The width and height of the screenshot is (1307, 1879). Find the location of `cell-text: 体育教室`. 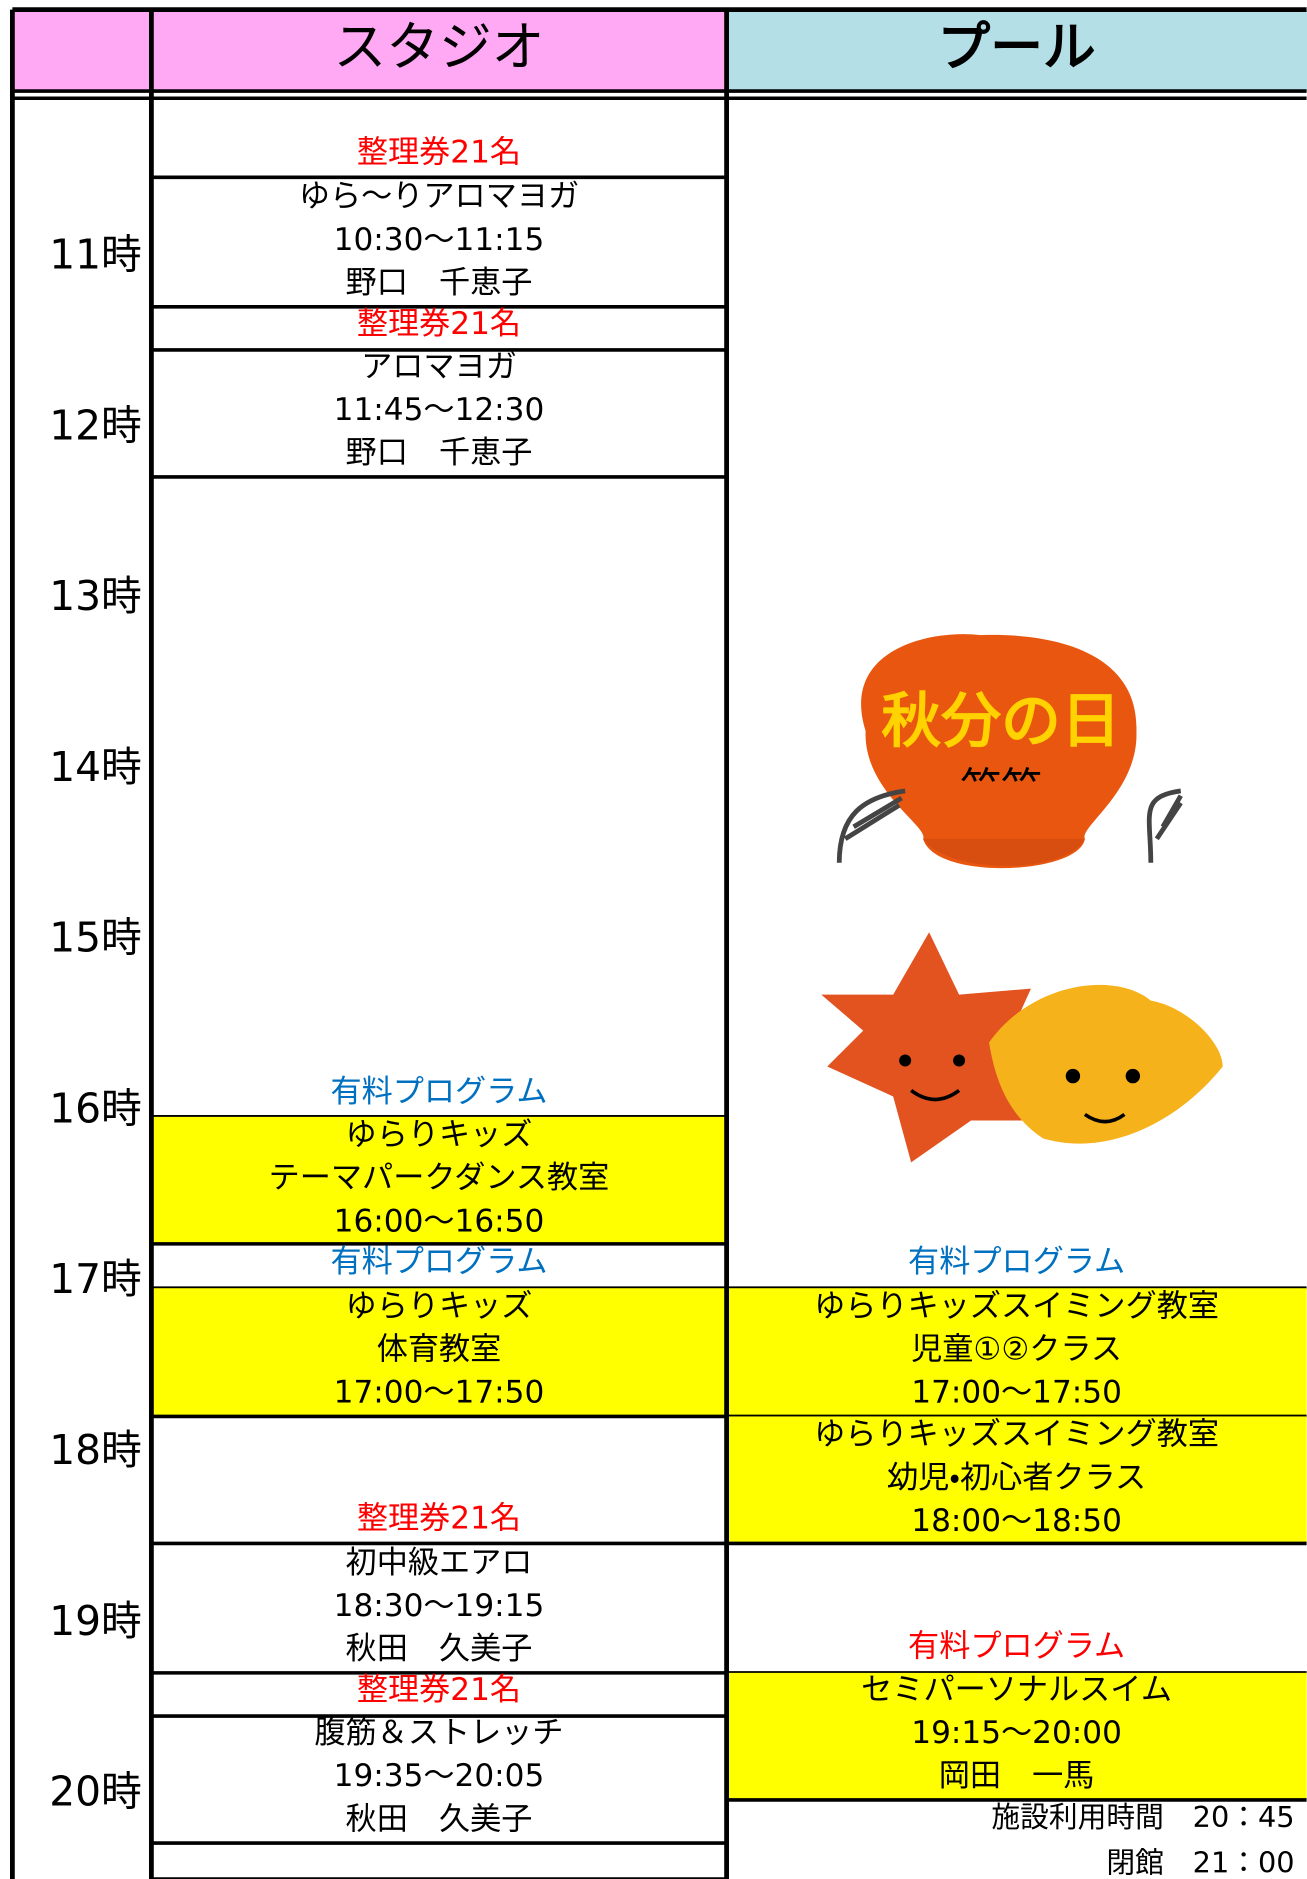

cell-text: 体育教室 is located at coordinates (439, 1350).